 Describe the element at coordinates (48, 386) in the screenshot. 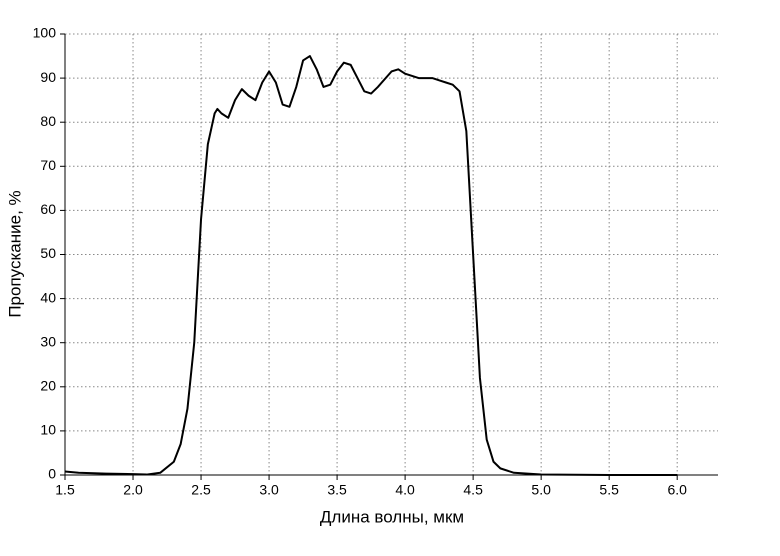

I see `y-tick-label: 20` at that location.